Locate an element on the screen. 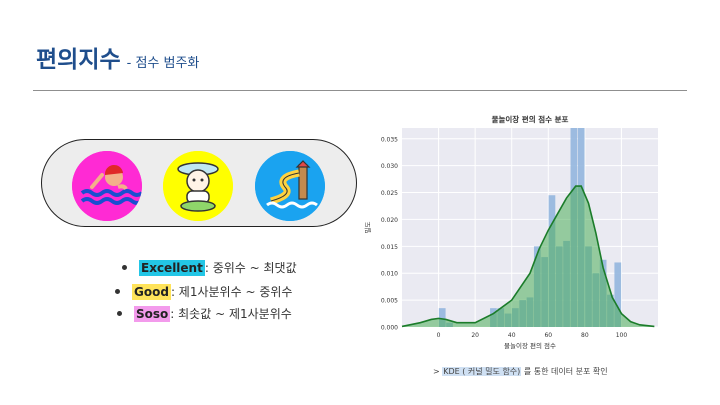 This screenshot has height=405, width=720. x-tick-label: 80 is located at coordinates (585, 335).